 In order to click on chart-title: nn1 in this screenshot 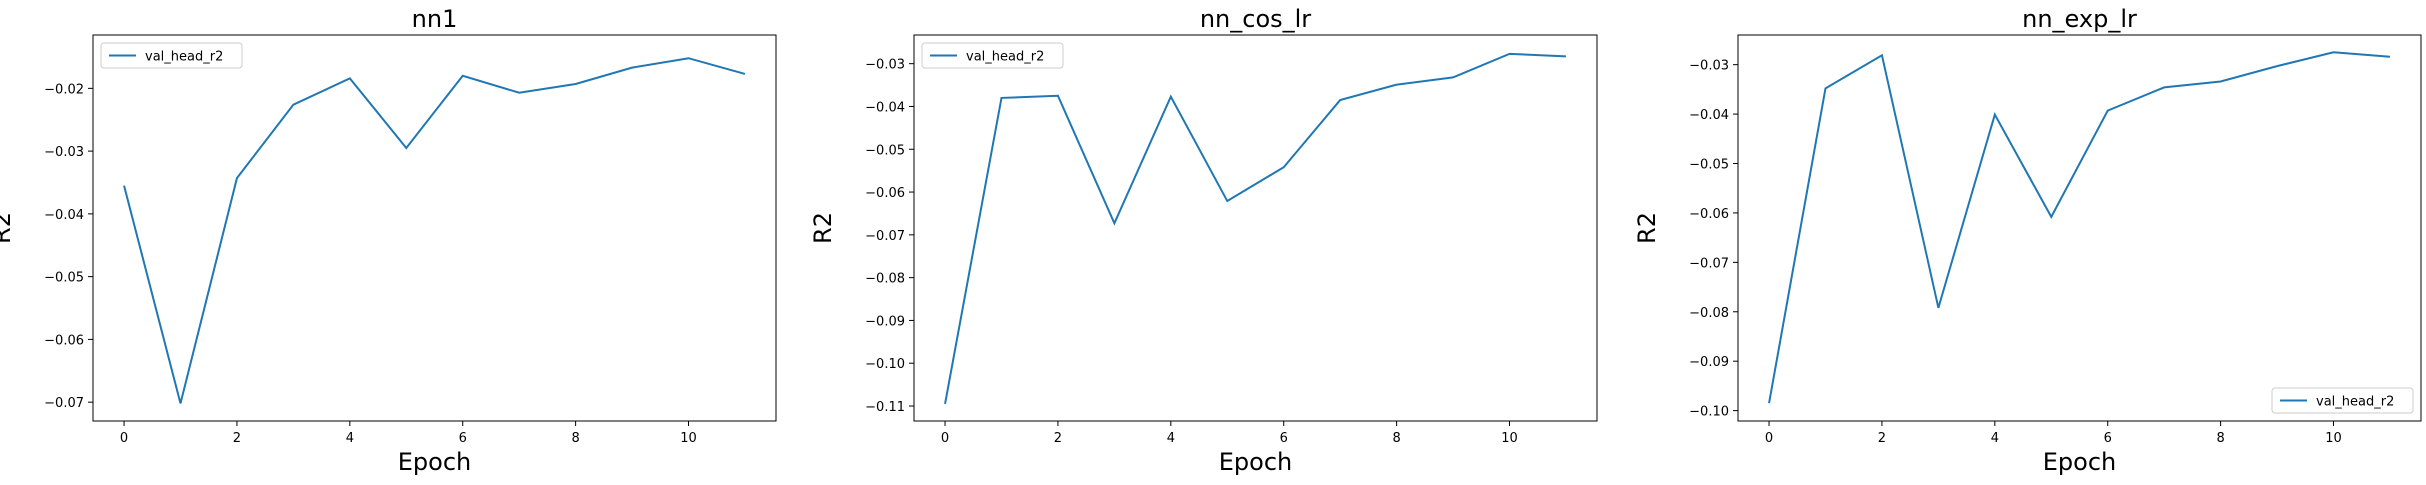, I will do `click(435, 19)`.